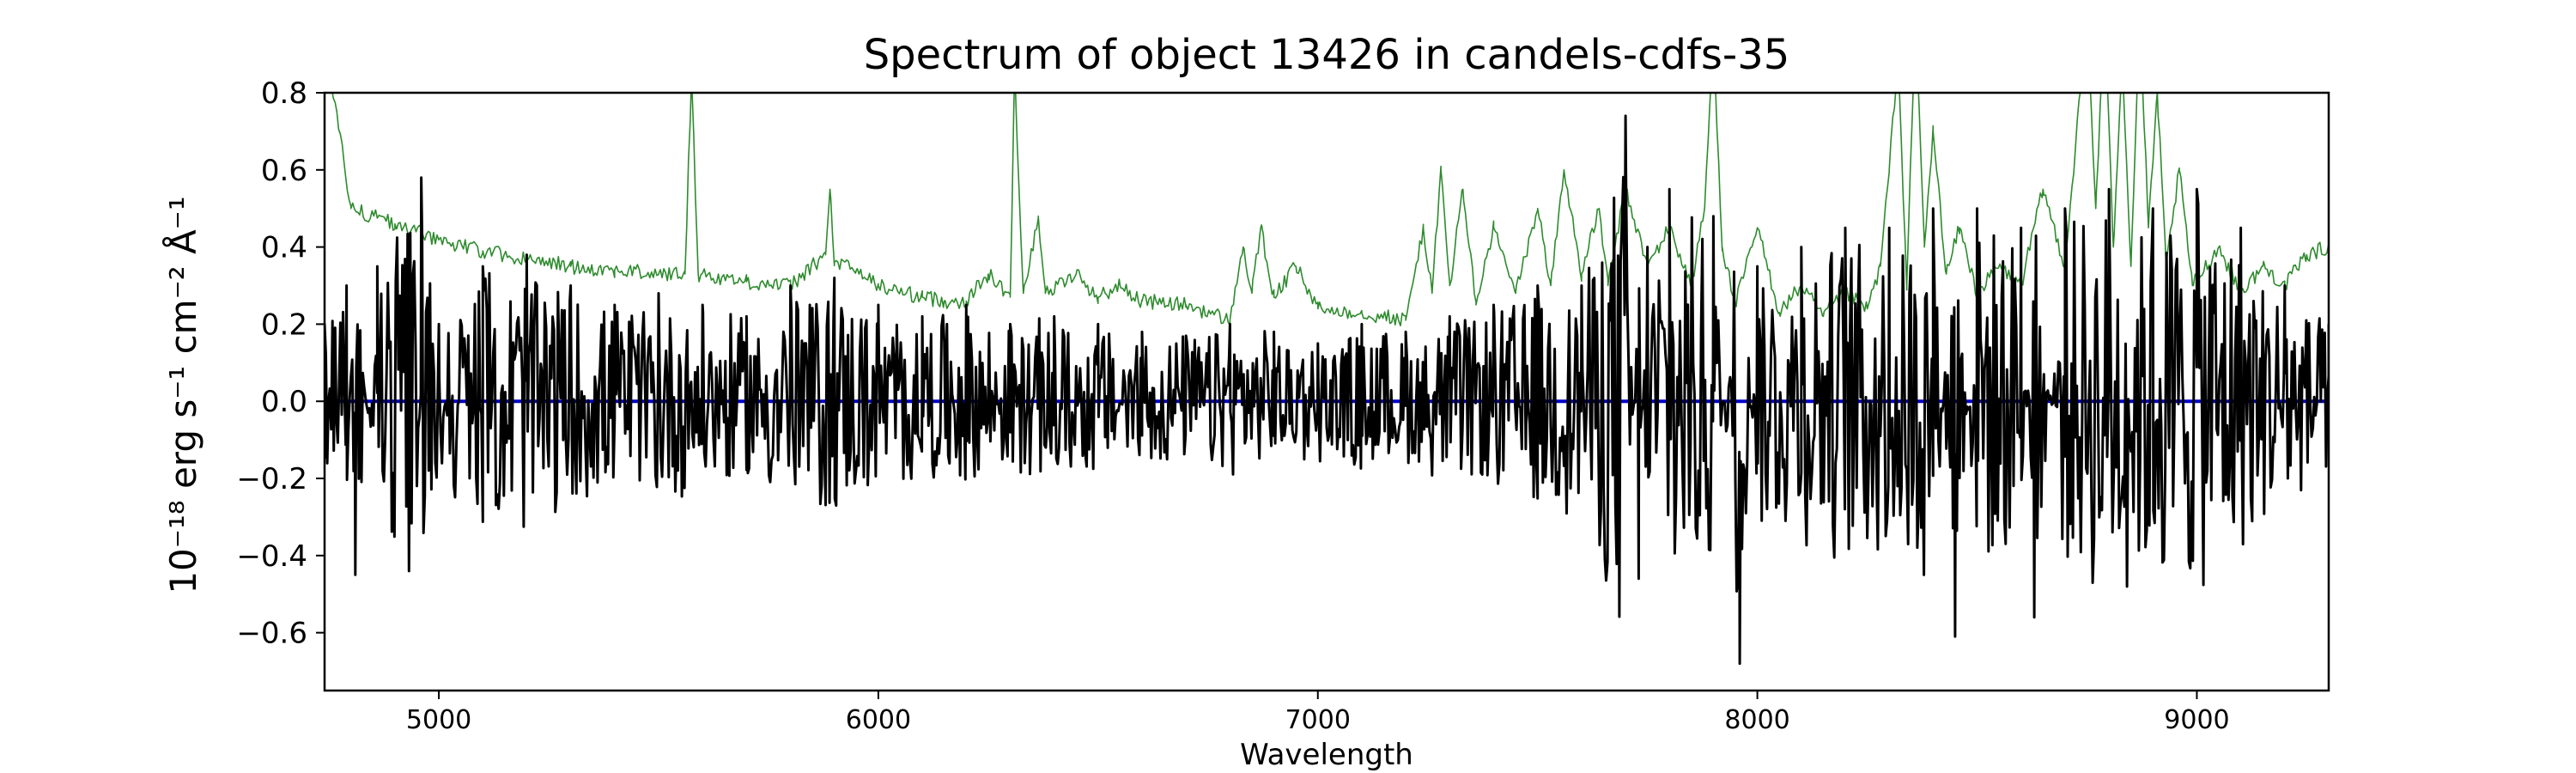  I want to click on y-tick-label: 0.2, so click(284, 324).